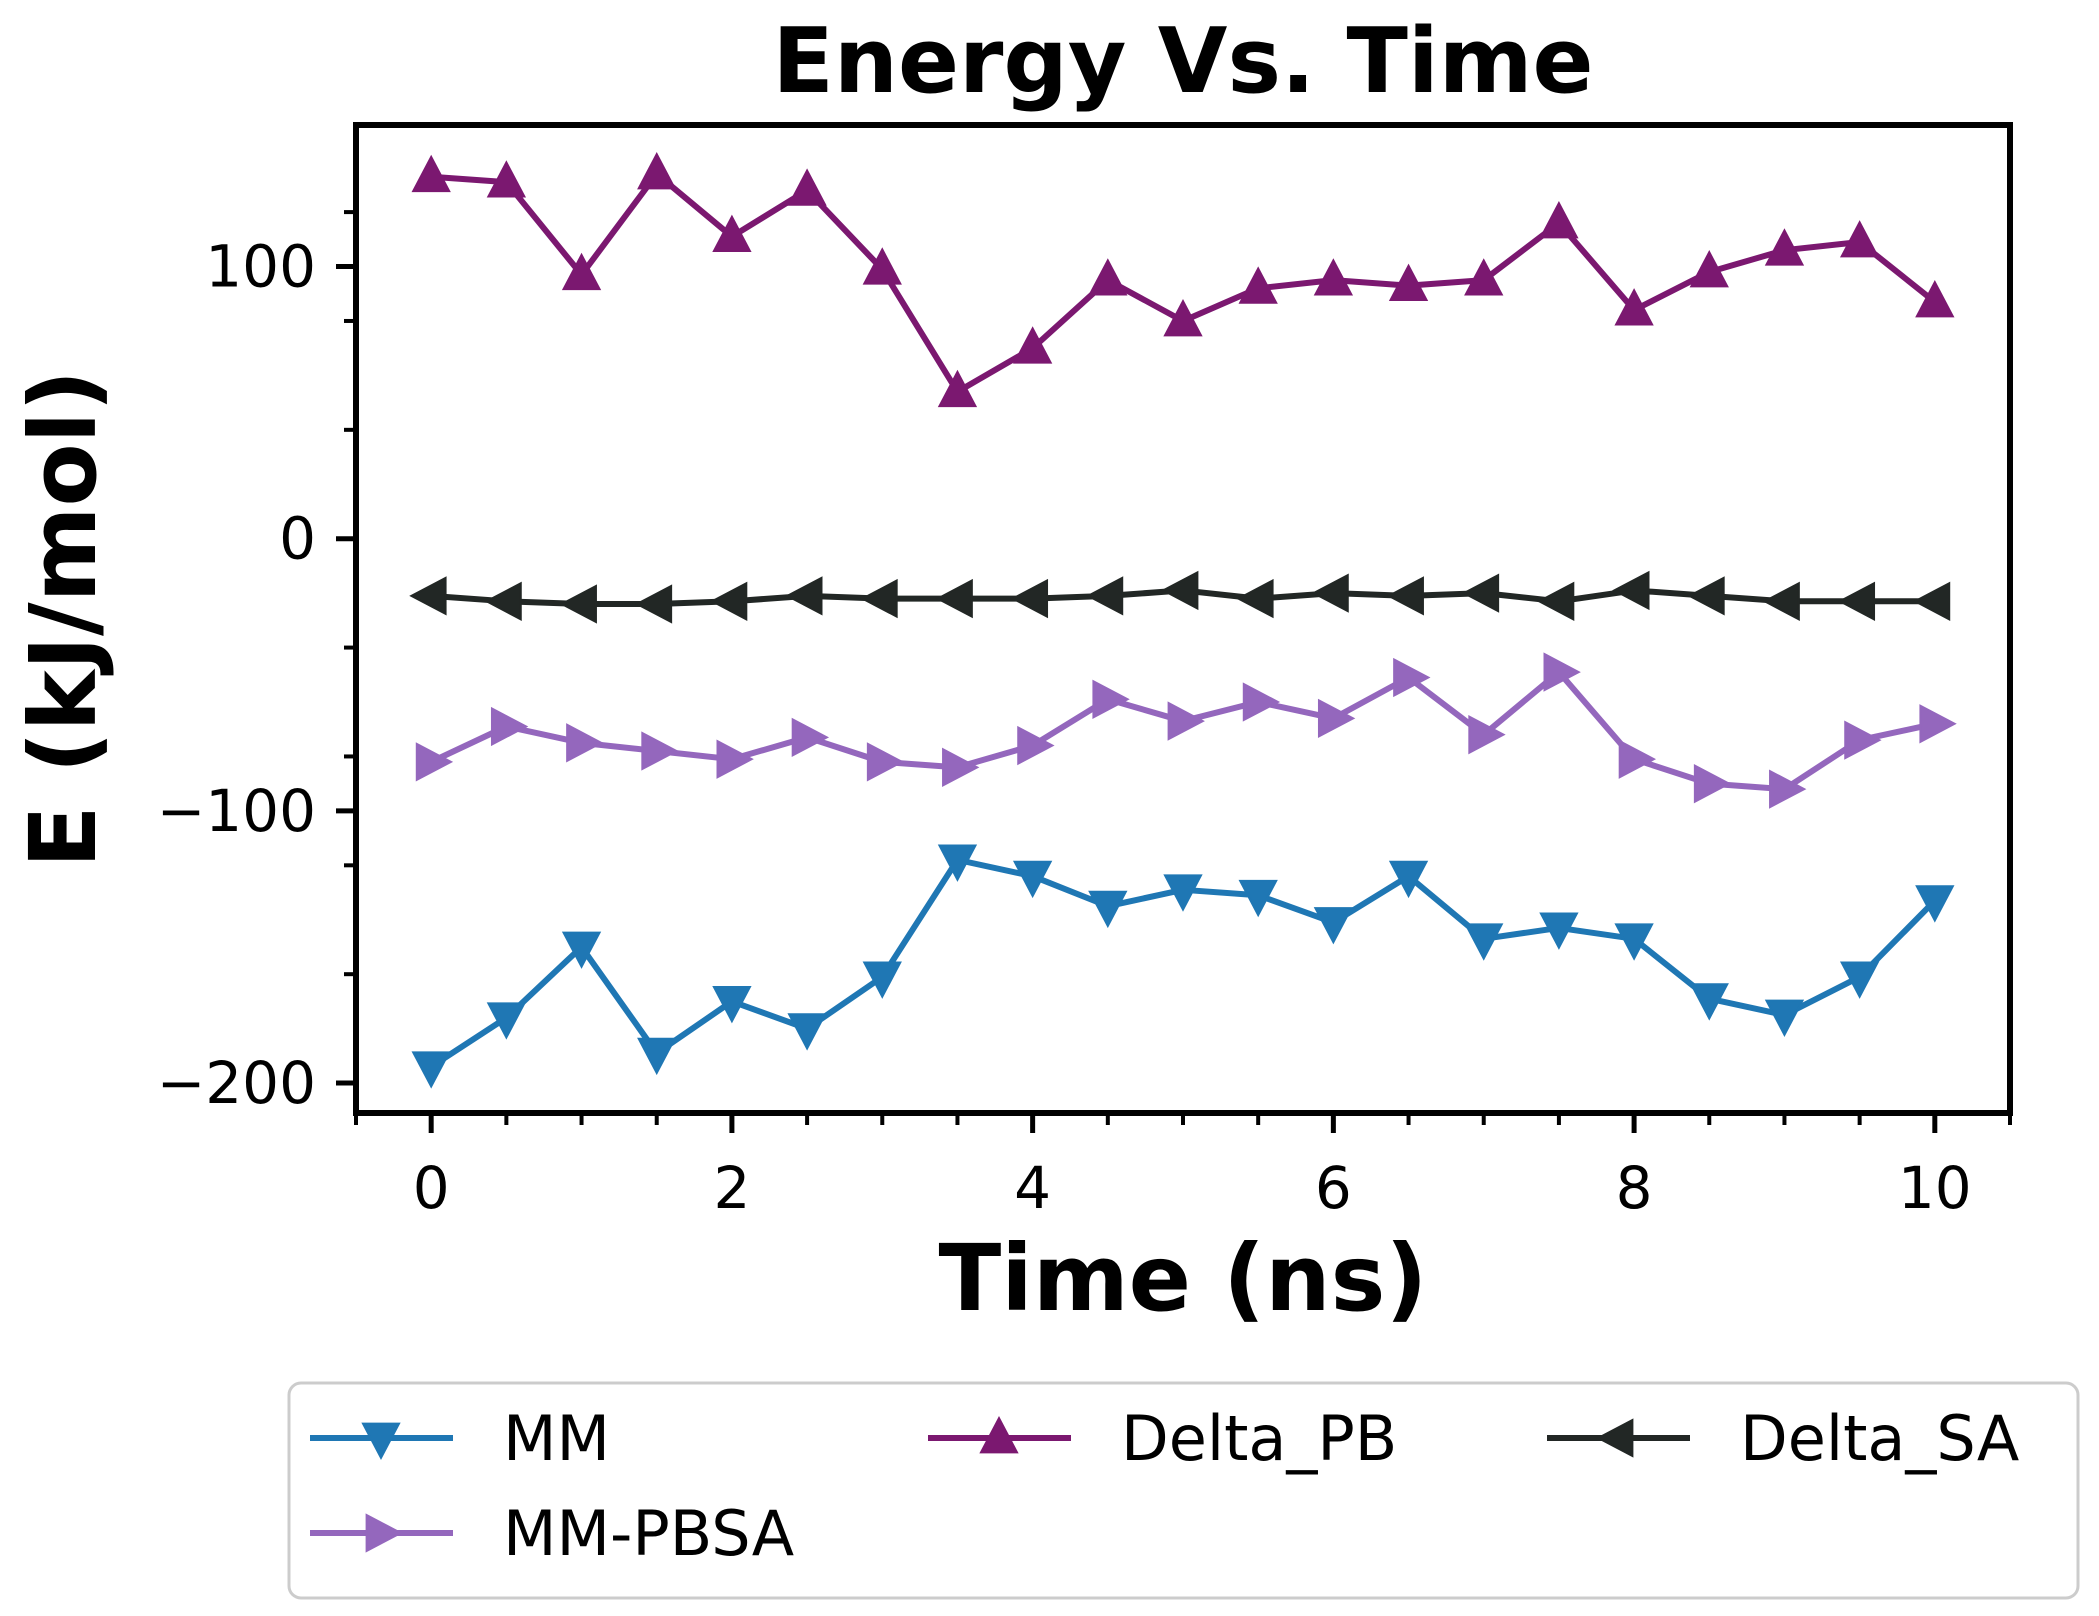 The width and height of the screenshot is (2099, 1616). Describe the element at coordinates (1186, 730) in the screenshot. I see `series-mm-pbsa` at that location.